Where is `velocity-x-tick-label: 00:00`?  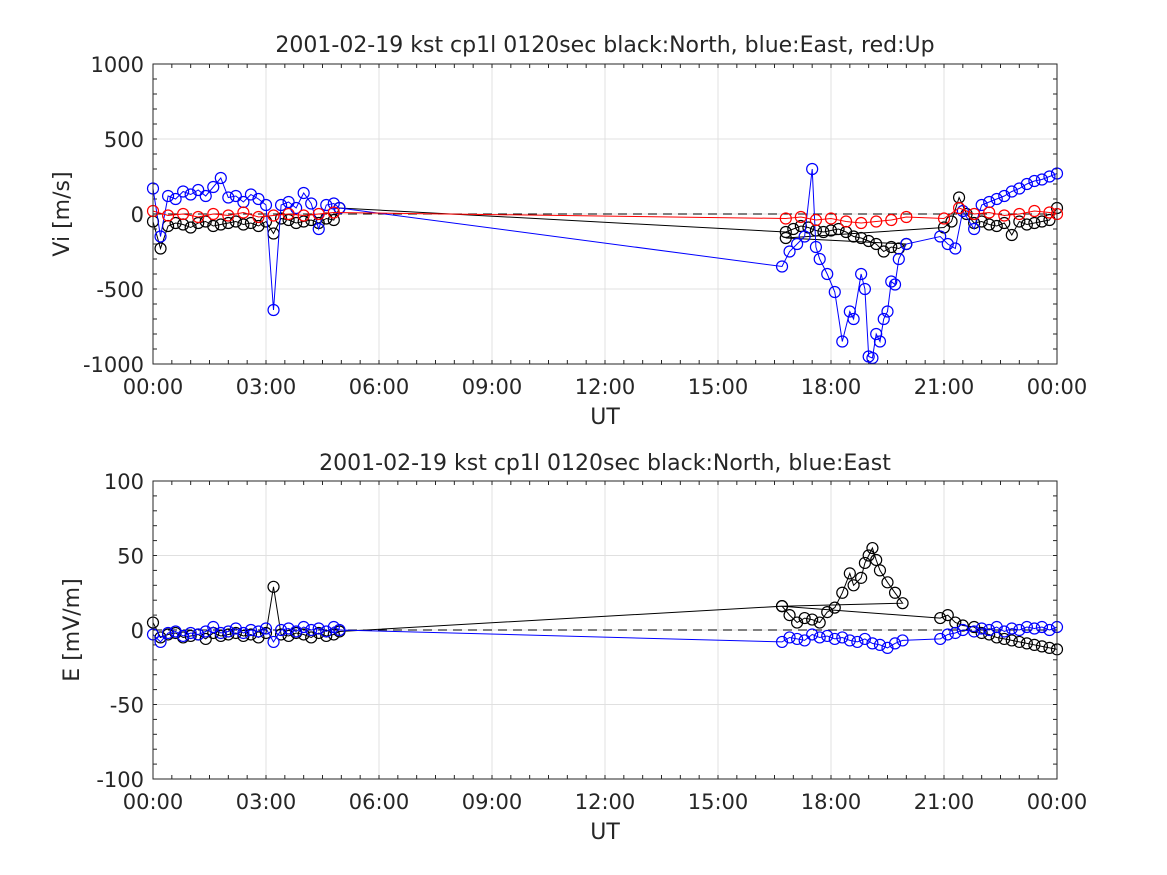
velocity-x-tick-label: 00:00 is located at coordinates (1057, 387).